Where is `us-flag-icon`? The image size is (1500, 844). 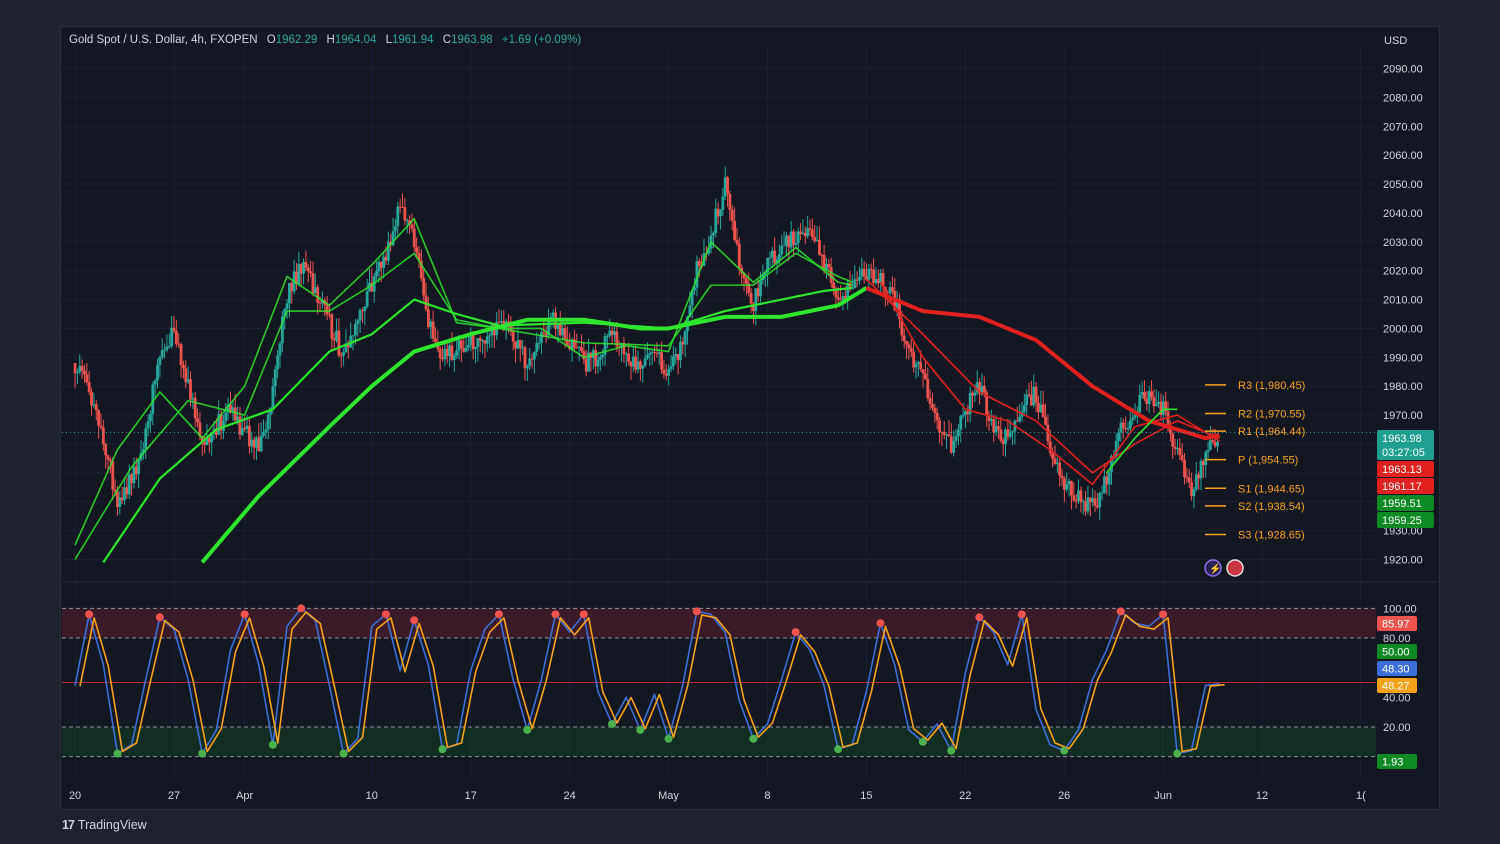 us-flag-icon is located at coordinates (1235, 568).